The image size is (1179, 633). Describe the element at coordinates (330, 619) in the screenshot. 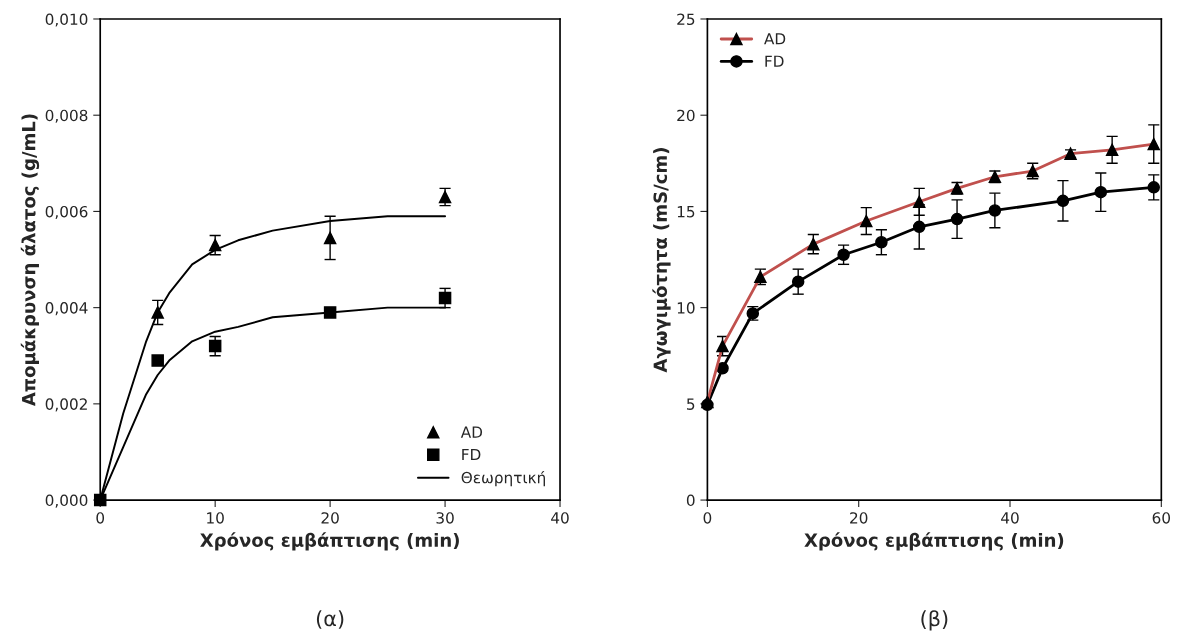

I see `text: (α)` at that location.